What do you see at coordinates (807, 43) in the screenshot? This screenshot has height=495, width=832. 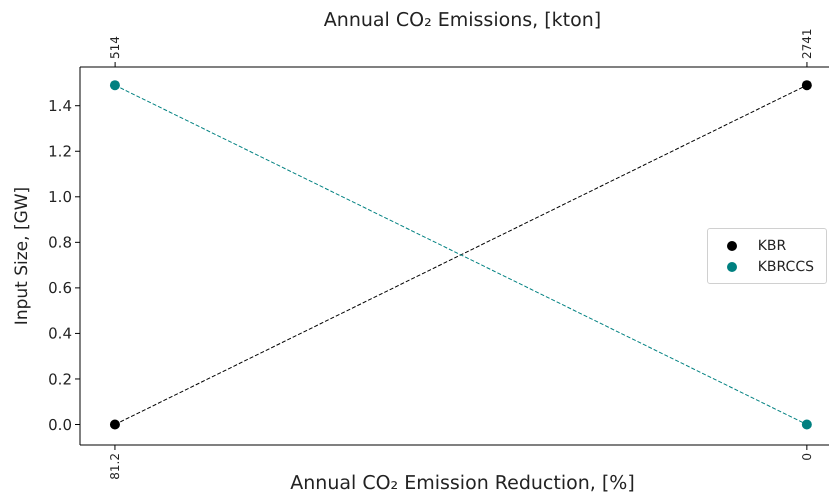 I see `x2-tick-label: 2741` at bounding box center [807, 43].